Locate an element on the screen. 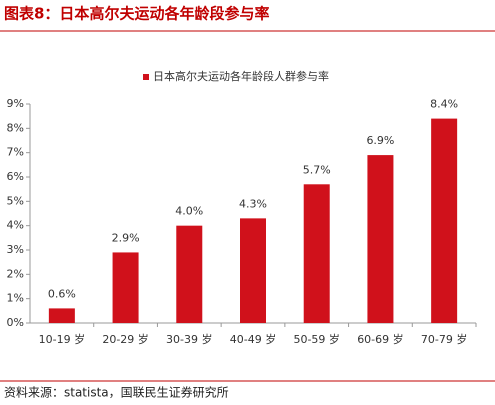 This screenshot has width=495, height=405. legend-swatch is located at coordinates (146, 77).